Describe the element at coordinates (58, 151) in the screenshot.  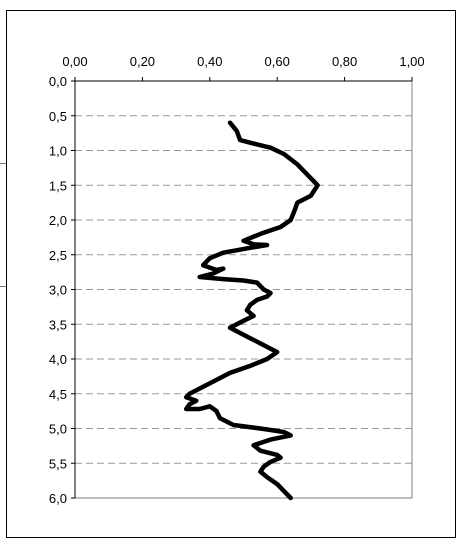
I see `y-tick-label: 1,0` at that location.